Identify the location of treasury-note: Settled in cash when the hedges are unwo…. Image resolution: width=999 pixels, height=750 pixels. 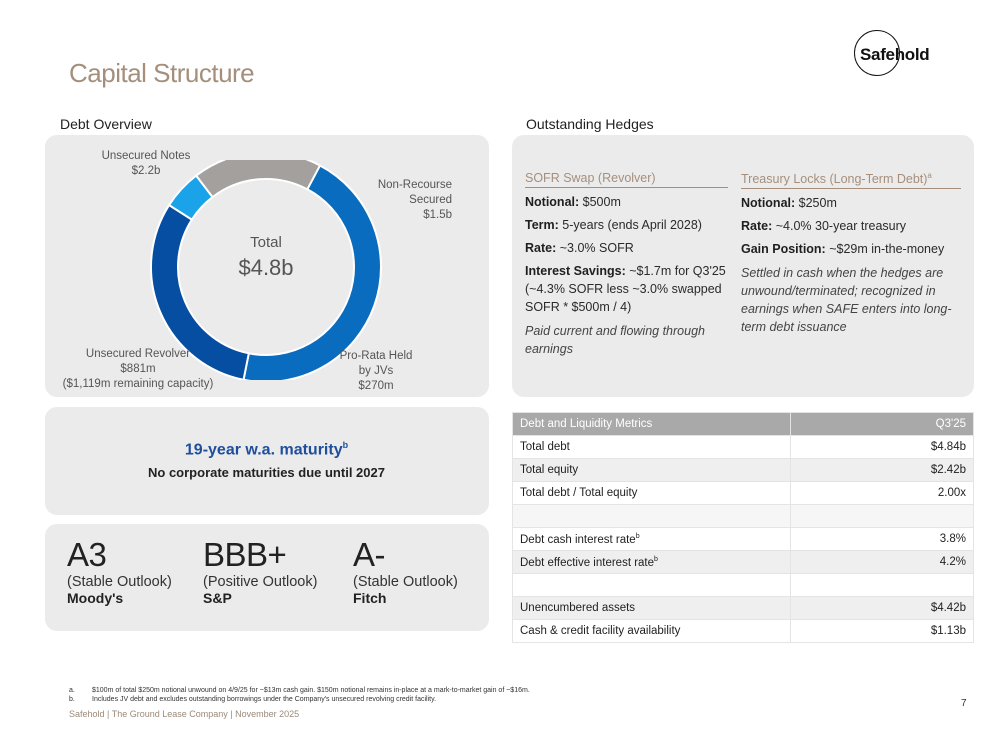
(846, 300).